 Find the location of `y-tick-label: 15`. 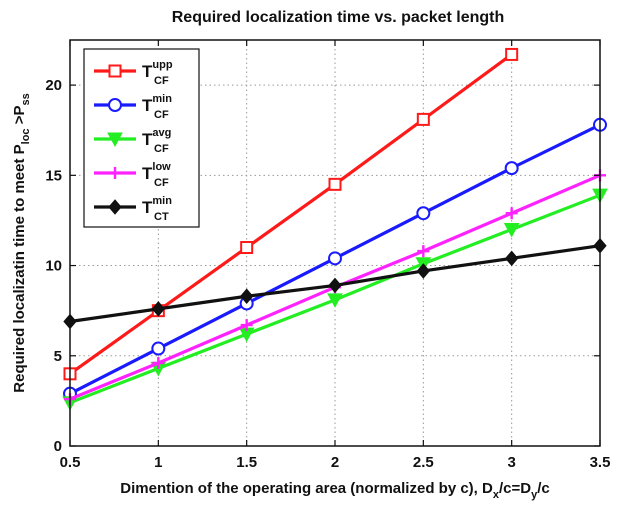

y-tick-label: 15 is located at coordinates (53, 175).